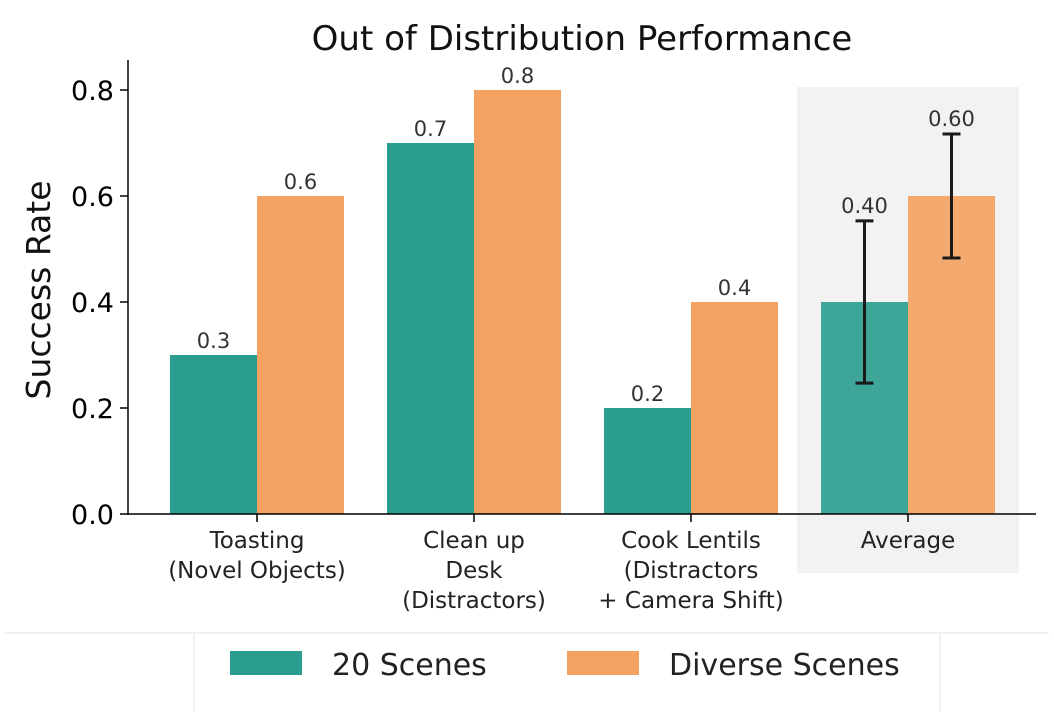 The height and width of the screenshot is (719, 1054). I want to click on y-tick-label: 0.4, so click(92, 303).